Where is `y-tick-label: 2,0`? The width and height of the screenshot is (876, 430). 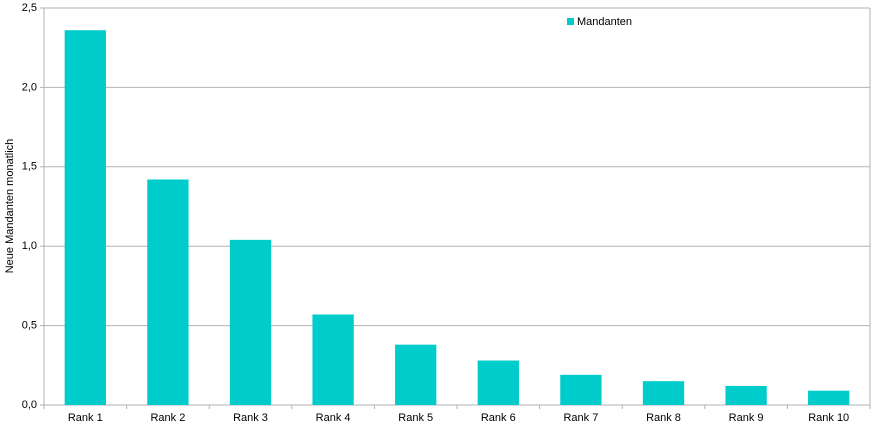
y-tick-label: 2,0 is located at coordinates (29, 87).